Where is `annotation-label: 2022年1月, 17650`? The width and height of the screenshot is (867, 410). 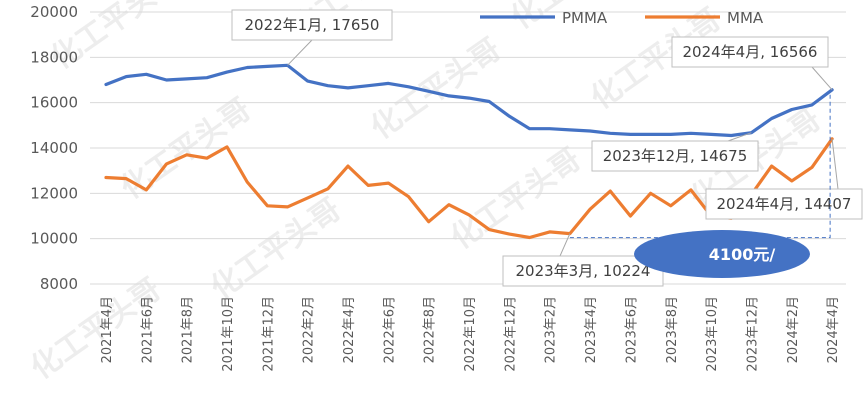 annotation-label: 2022年1月, 17650 is located at coordinates (312, 25).